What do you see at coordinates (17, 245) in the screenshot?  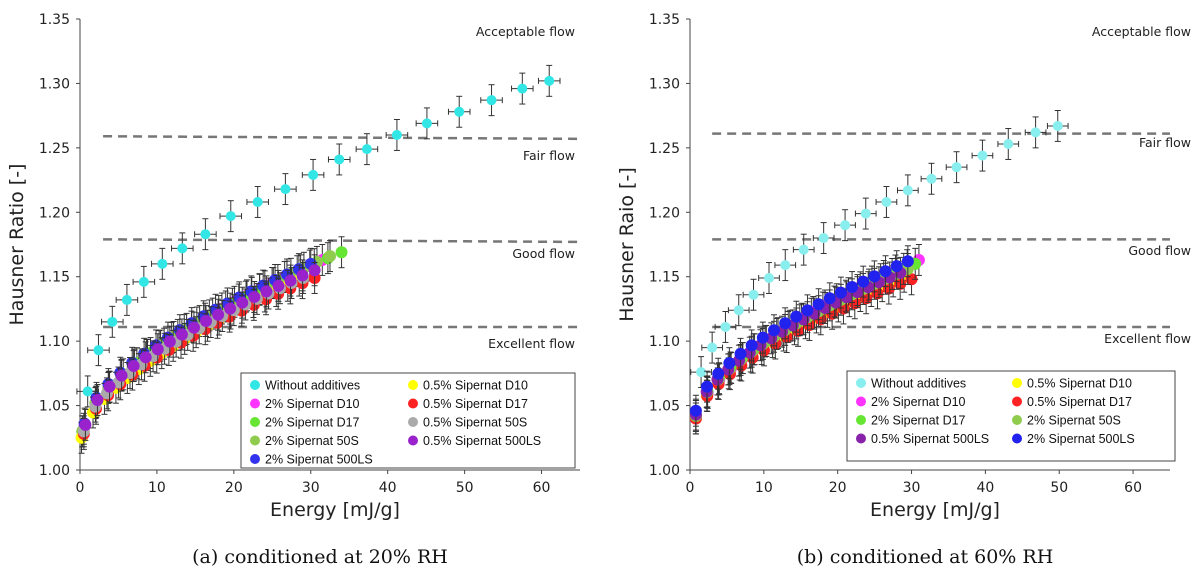 I see `y-axis-title: Hausner Ratio [-]` at bounding box center [17, 245].